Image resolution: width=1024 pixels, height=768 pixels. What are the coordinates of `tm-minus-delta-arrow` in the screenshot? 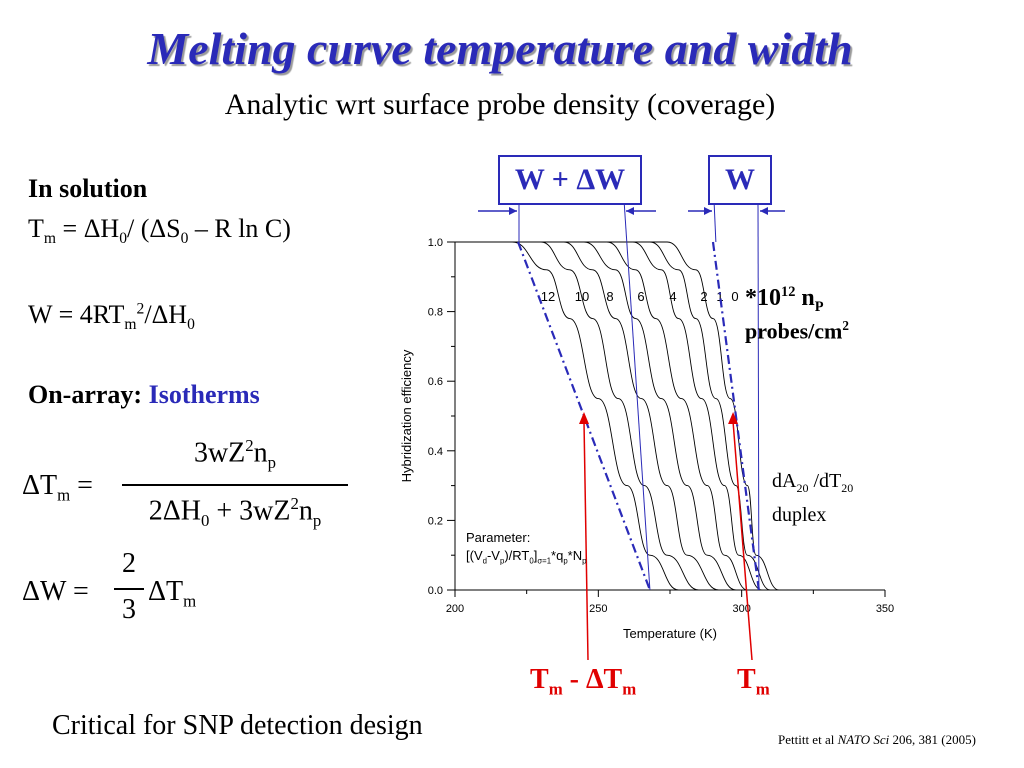 It's located at (586, 541).